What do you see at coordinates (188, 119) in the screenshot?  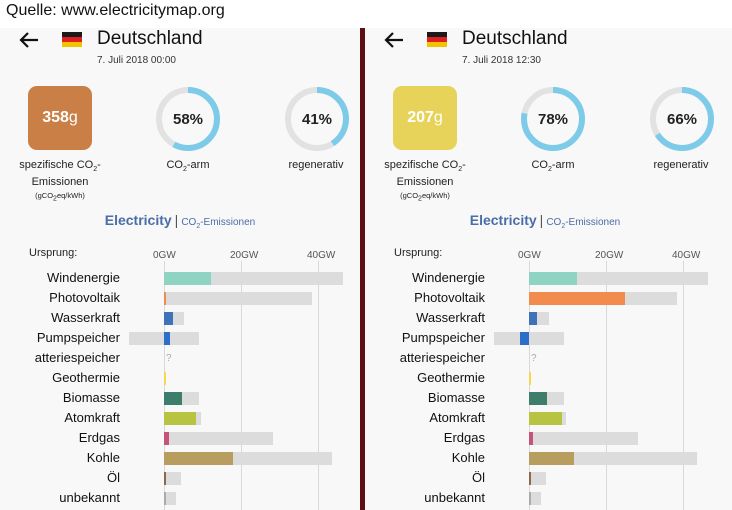 I see `low-carbon-percent: 58%` at bounding box center [188, 119].